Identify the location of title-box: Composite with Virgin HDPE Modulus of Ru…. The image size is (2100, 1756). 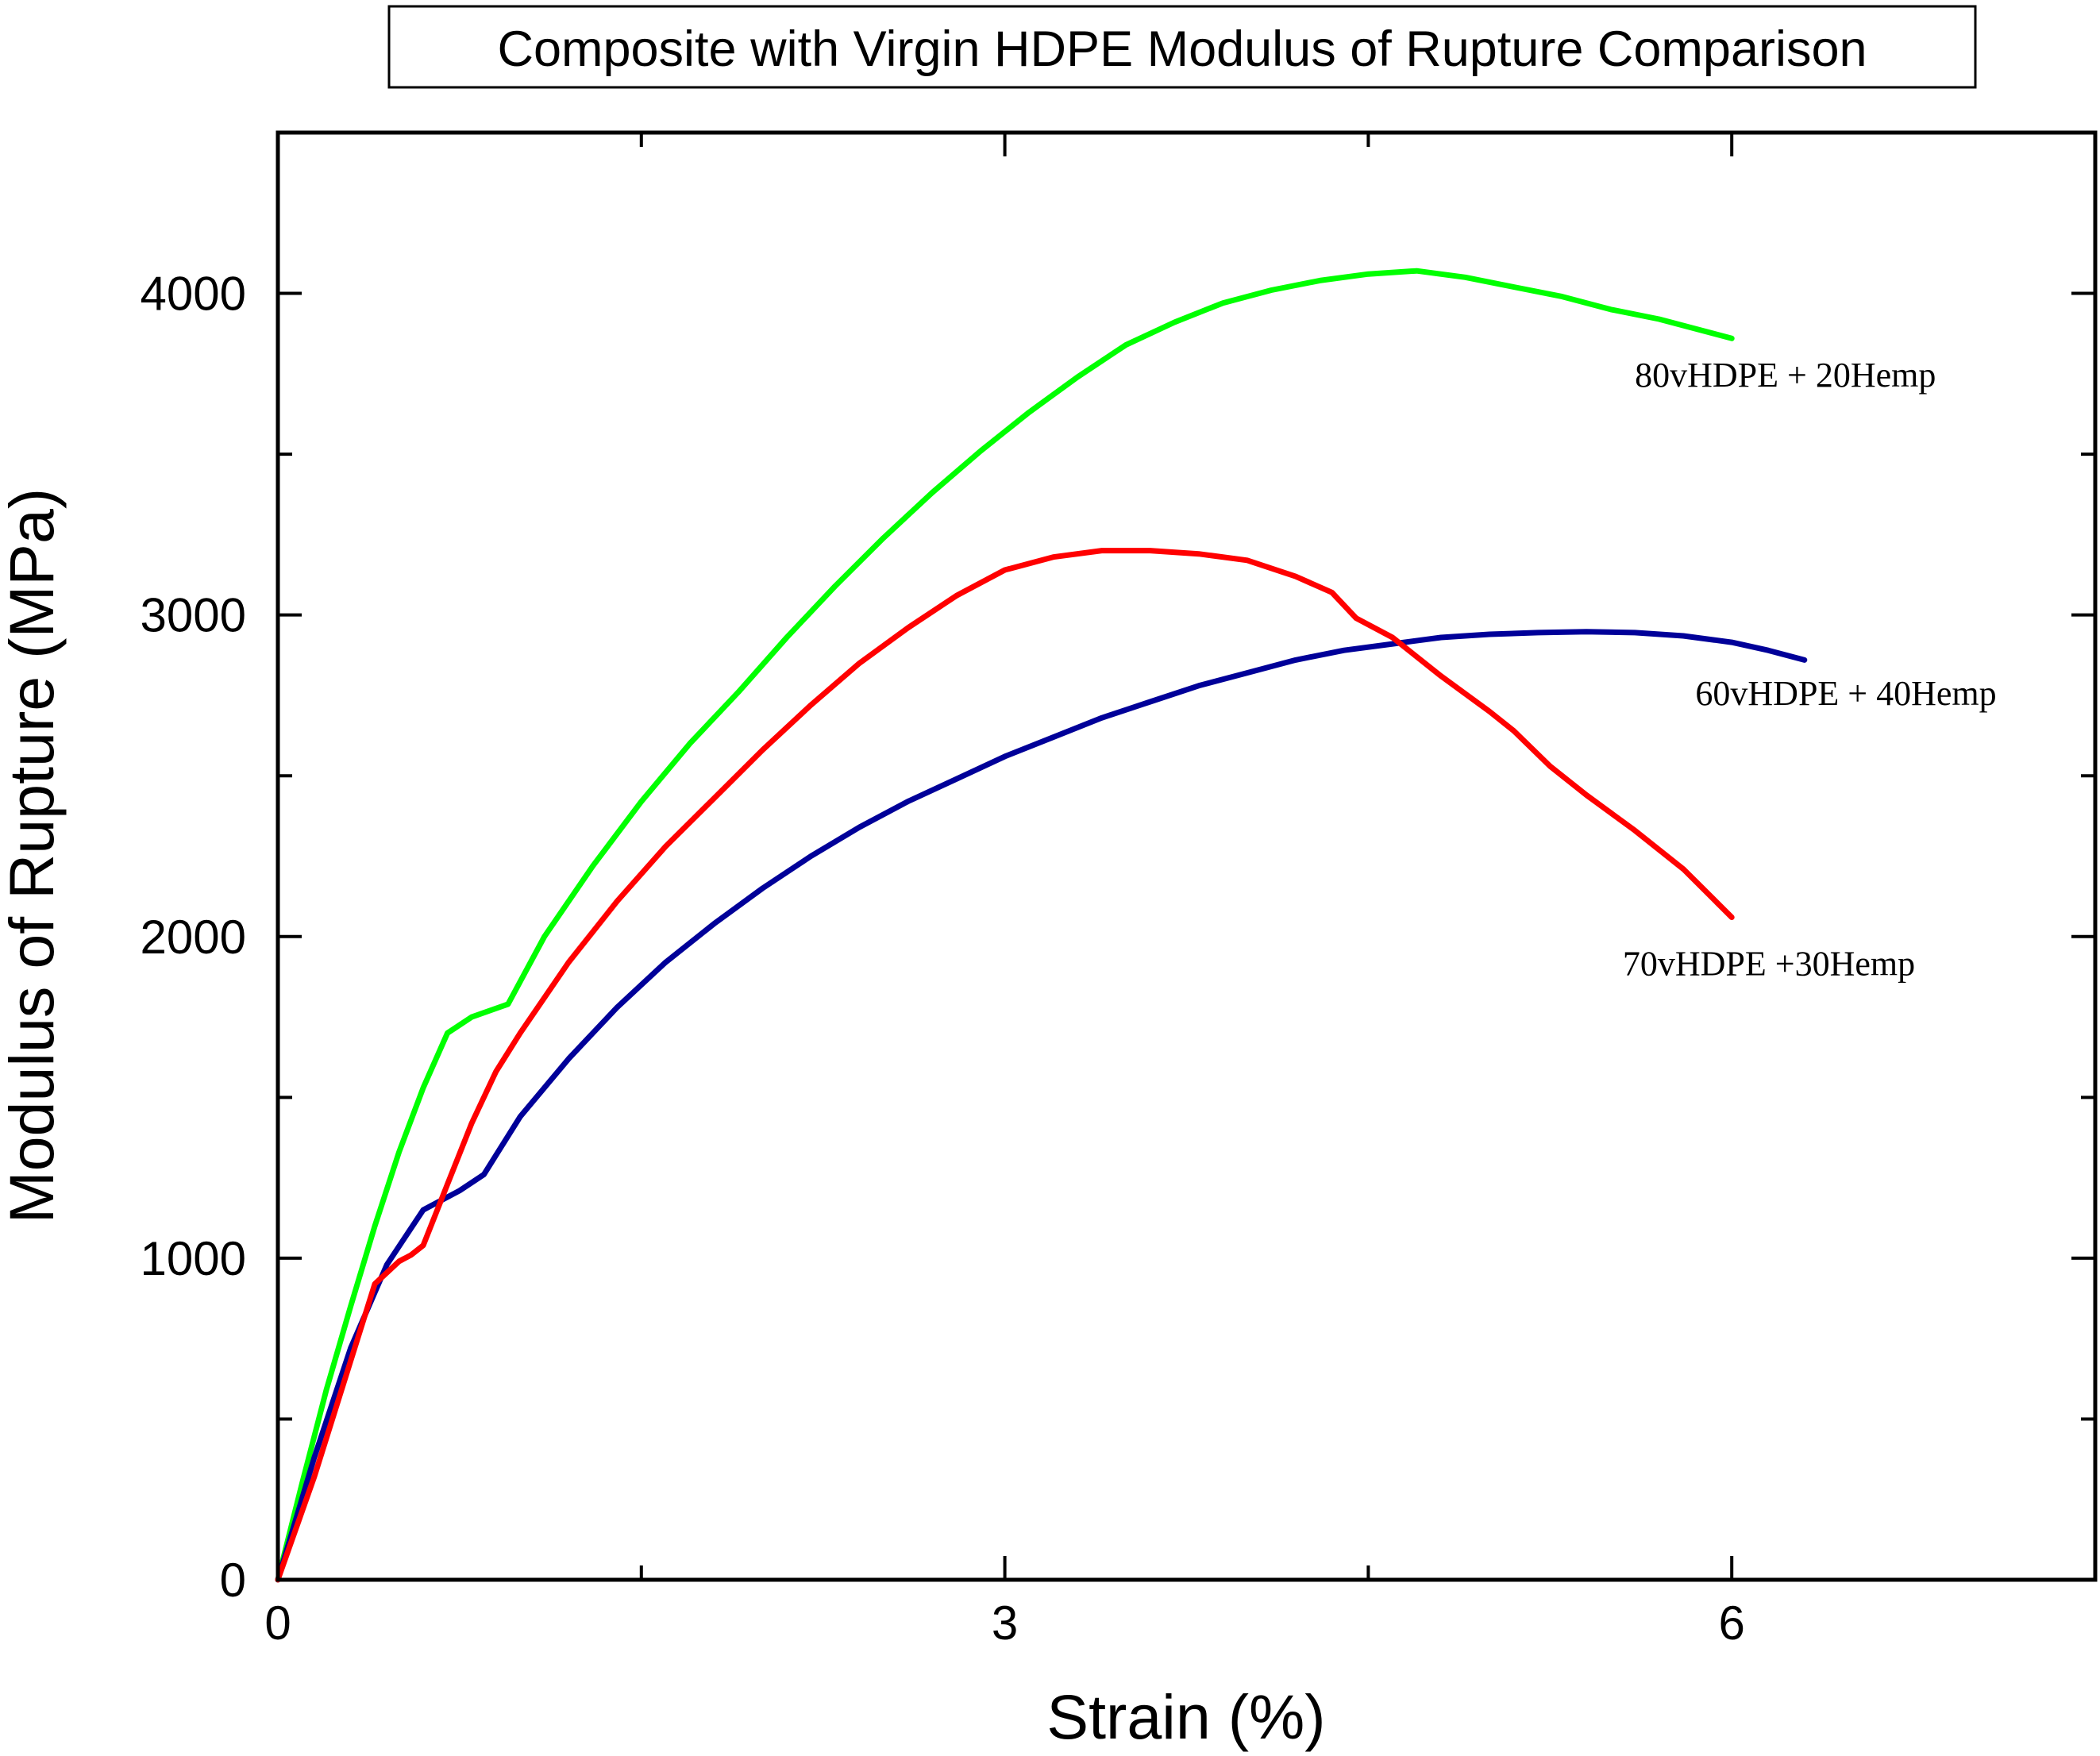
(1182, 47).